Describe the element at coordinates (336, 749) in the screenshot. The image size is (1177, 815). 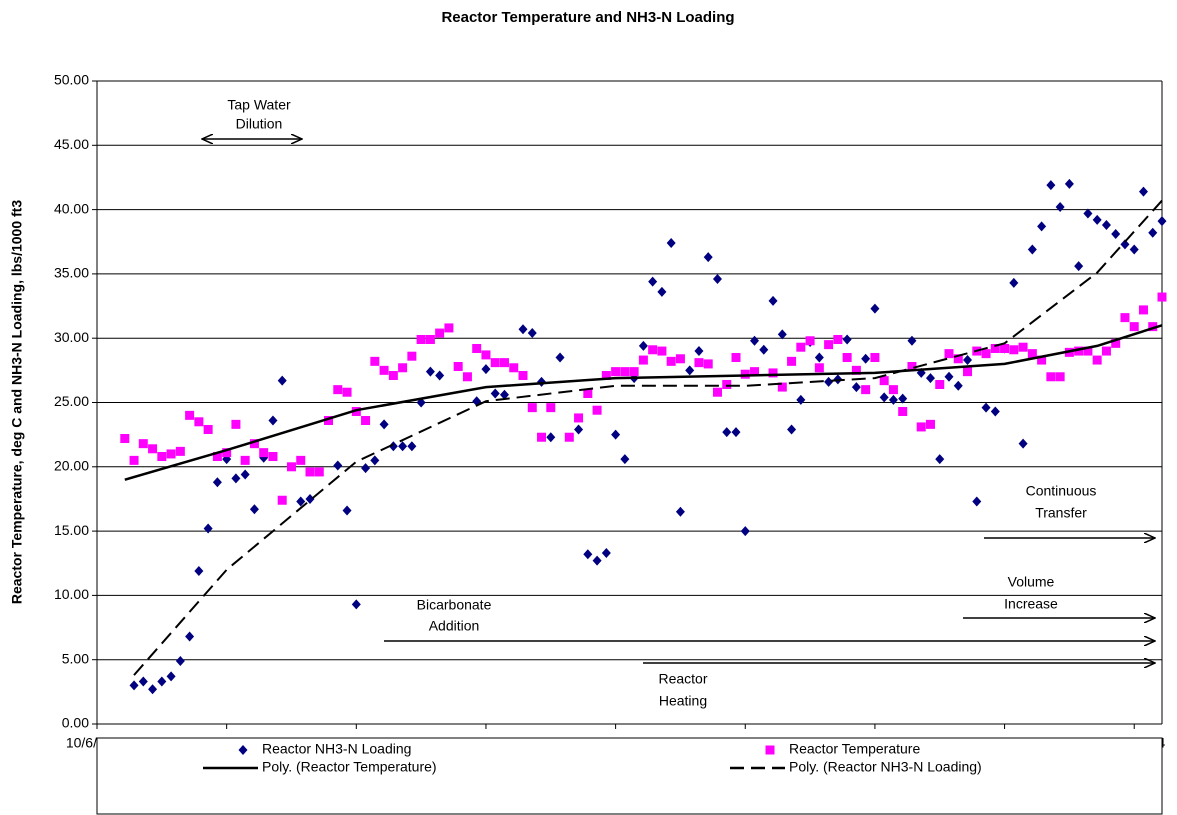
I see `legend-label: Reactor NH3-N Loading` at that location.